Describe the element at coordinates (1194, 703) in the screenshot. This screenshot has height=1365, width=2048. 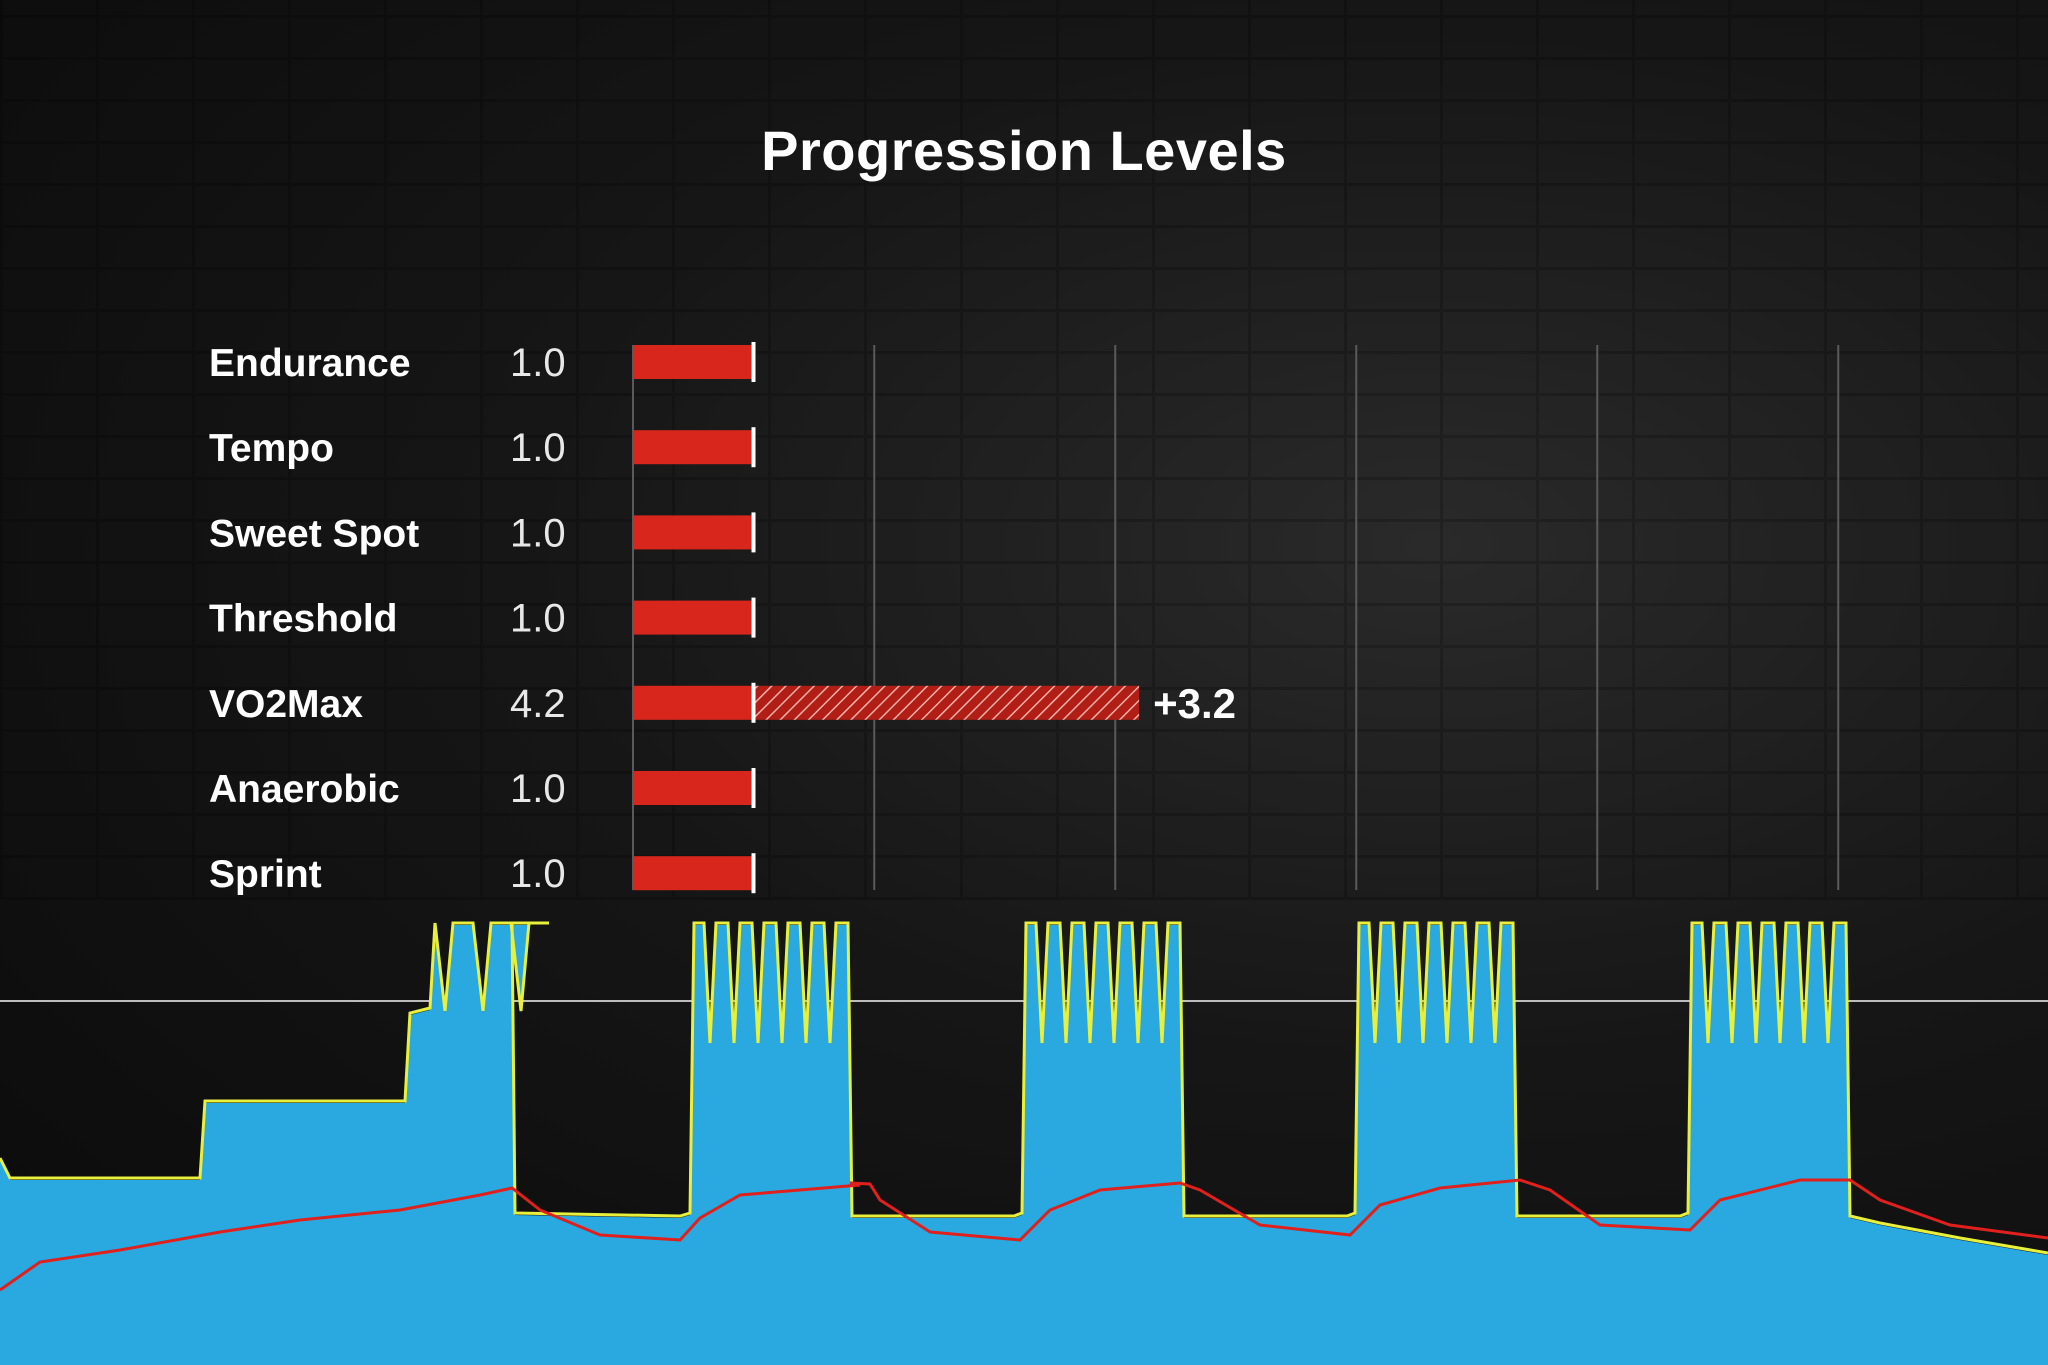
I see `increase-label: +3.2` at that location.